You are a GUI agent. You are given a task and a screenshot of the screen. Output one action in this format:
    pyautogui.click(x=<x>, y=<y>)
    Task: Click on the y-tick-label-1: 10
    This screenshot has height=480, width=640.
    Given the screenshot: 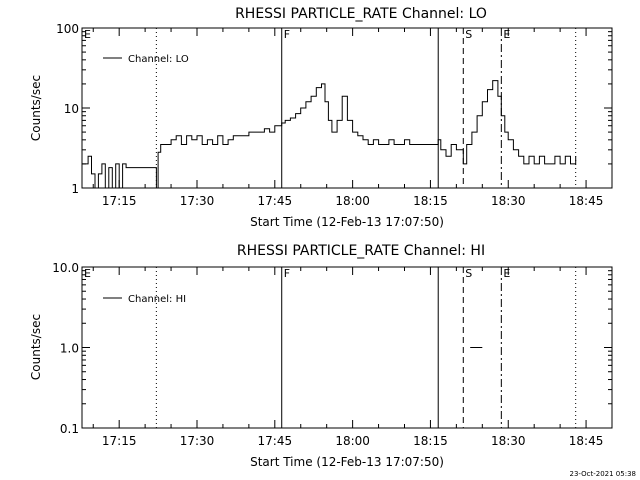 What is the action you would take?
    pyautogui.click(x=71, y=109)
    